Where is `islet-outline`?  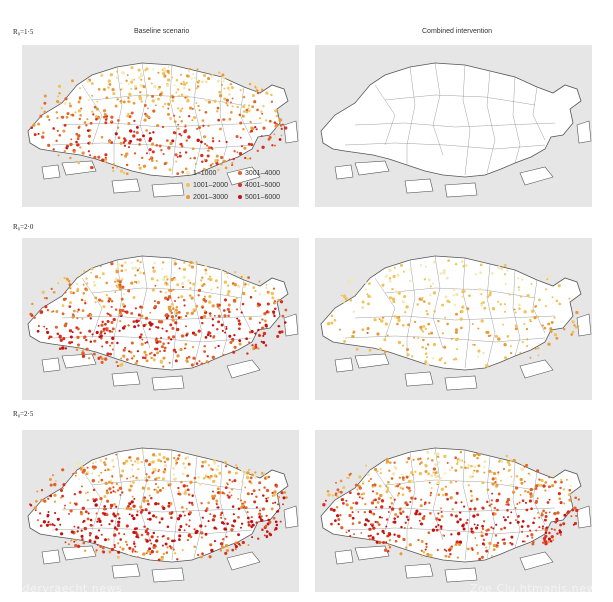
islet-outline is located at coordinates (584, 517).